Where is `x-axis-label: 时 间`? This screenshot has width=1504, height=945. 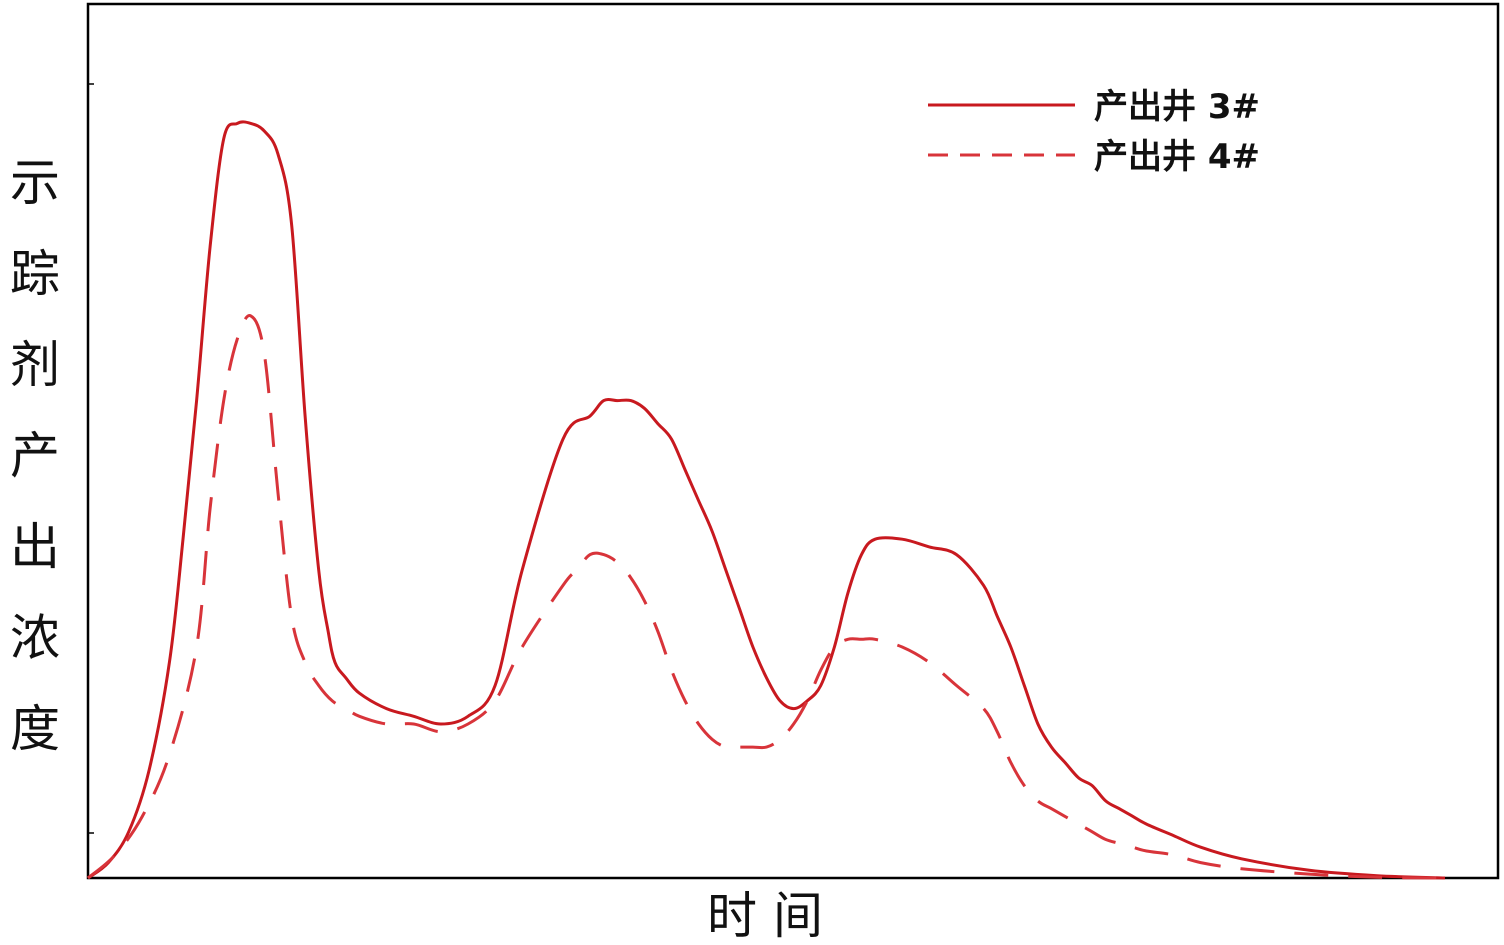
x-axis-label: 时 间 is located at coordinates (765, 916).